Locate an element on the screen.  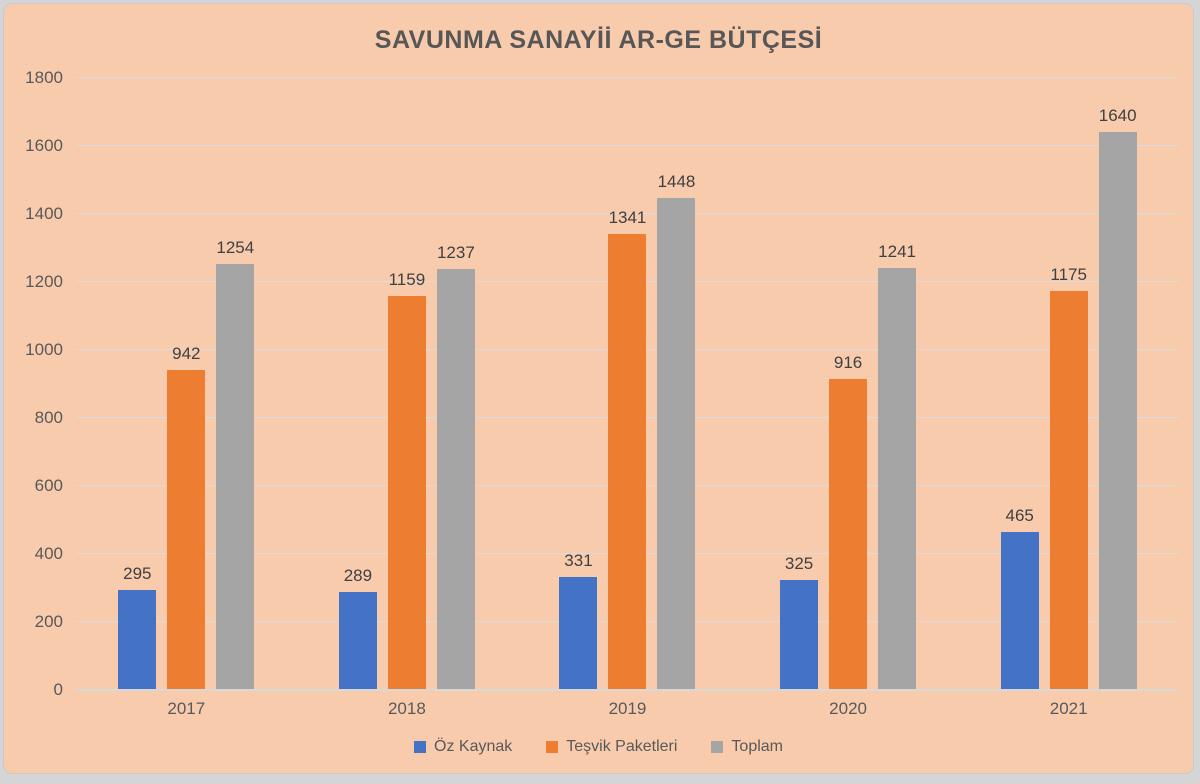
bar-value-label: 465 is located at coordinates (1019, 515).